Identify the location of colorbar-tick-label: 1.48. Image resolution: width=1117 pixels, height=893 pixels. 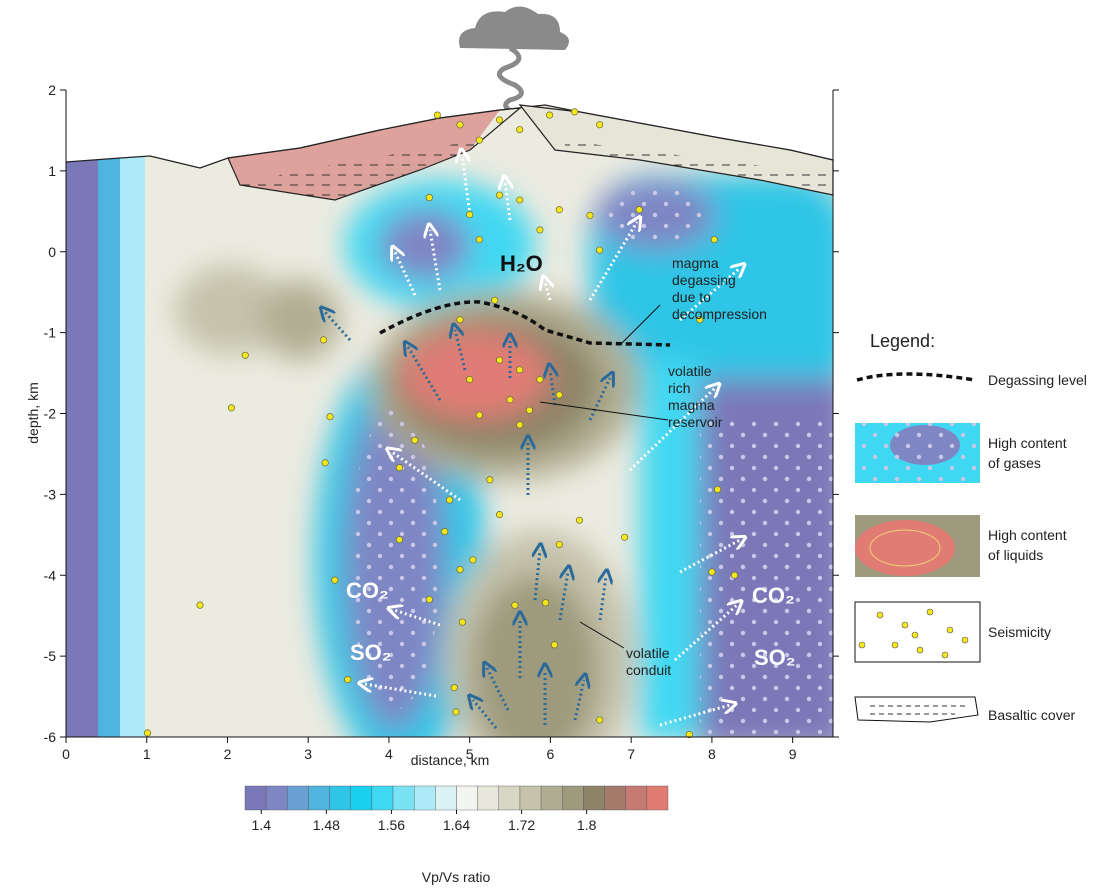
(326, 825).